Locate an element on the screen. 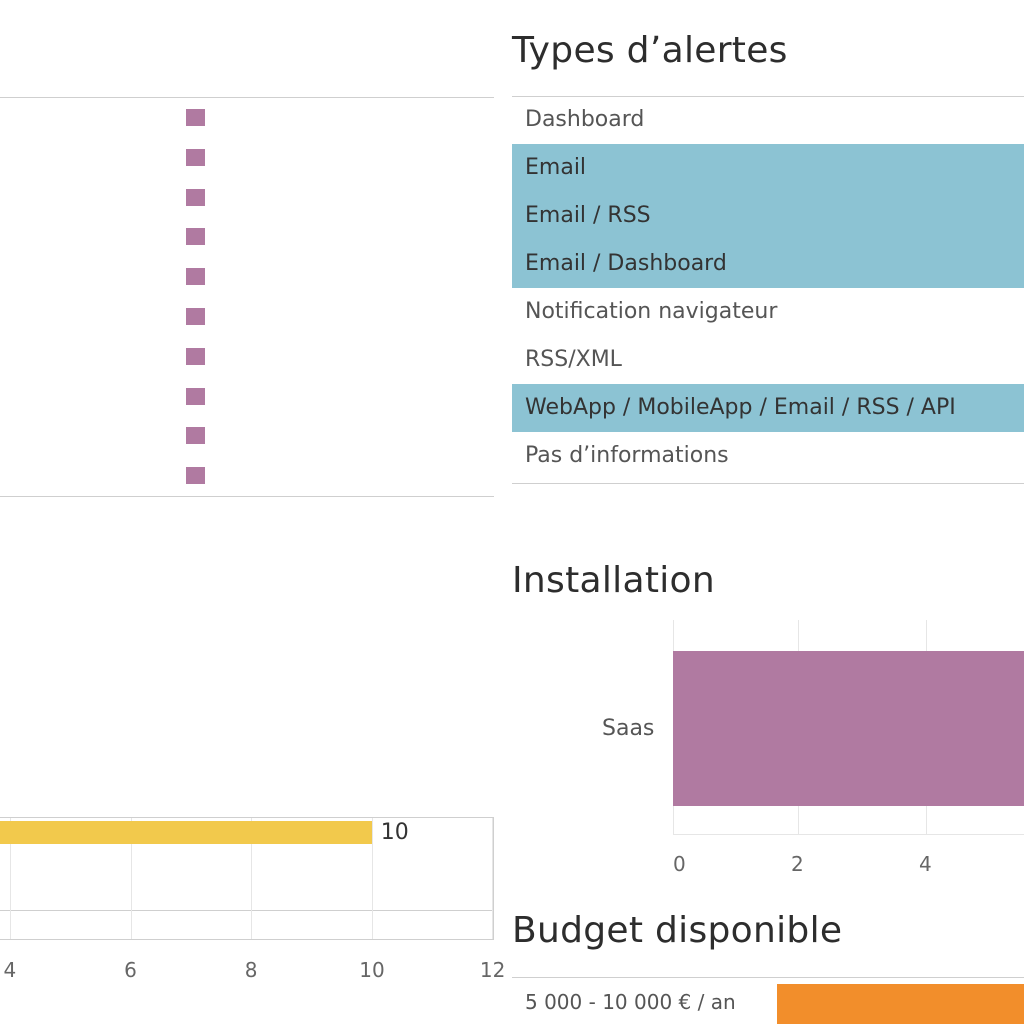  alert-type-row: Dashboard is located at coordinates (585, 119).